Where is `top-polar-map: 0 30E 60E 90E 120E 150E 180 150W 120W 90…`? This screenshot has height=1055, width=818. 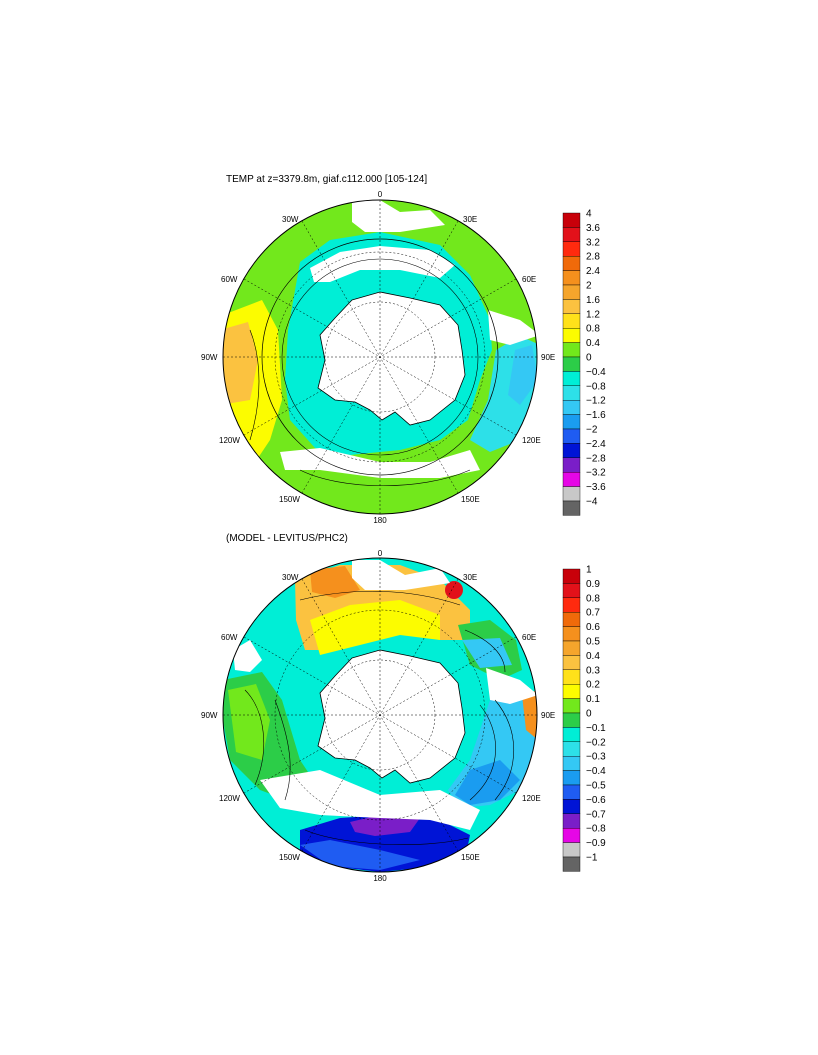
top-polar-map: 0 30E 60E 90E 120E 150E 180 150W 120W 90… is located at coordinates (378, 357).